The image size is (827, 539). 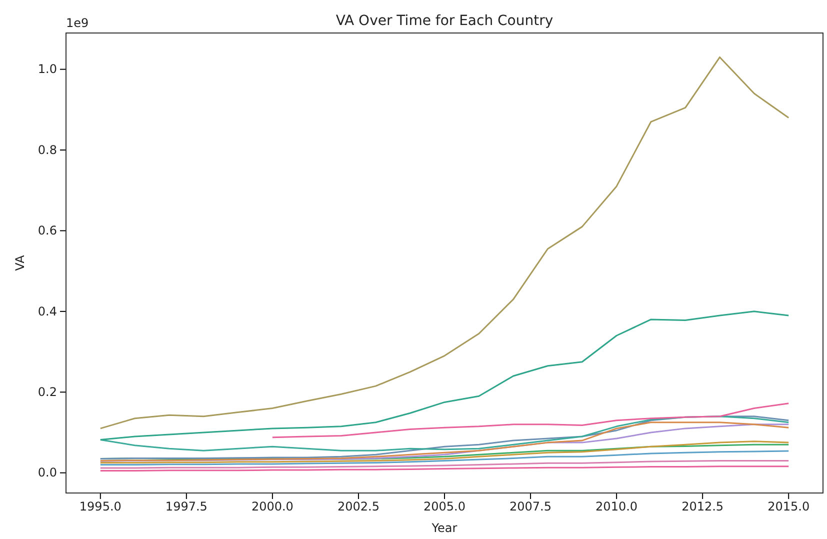 I want to click on x-tick-label: 2012.5, so click(x=703, y=507).